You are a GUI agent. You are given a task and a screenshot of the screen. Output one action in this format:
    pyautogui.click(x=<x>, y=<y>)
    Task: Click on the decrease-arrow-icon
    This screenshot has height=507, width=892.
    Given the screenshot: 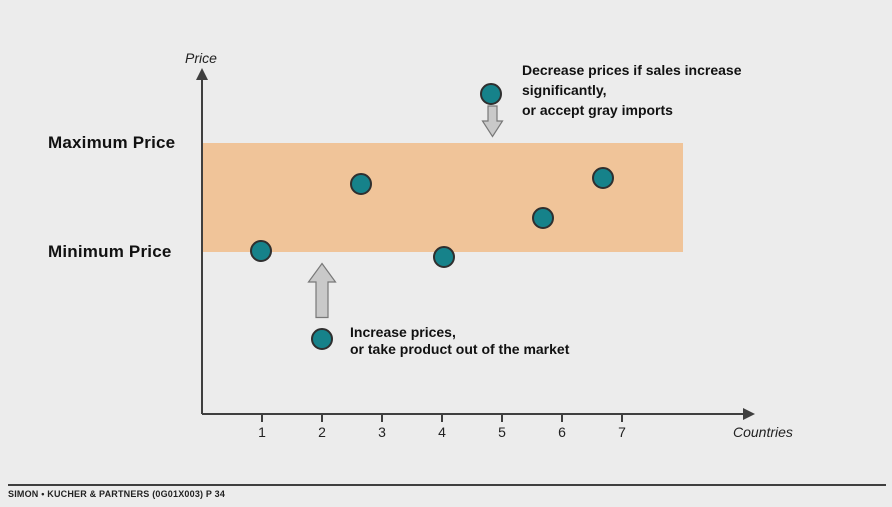 What is the action you would take?
    pyautogui.click(x=492, y=121)
    